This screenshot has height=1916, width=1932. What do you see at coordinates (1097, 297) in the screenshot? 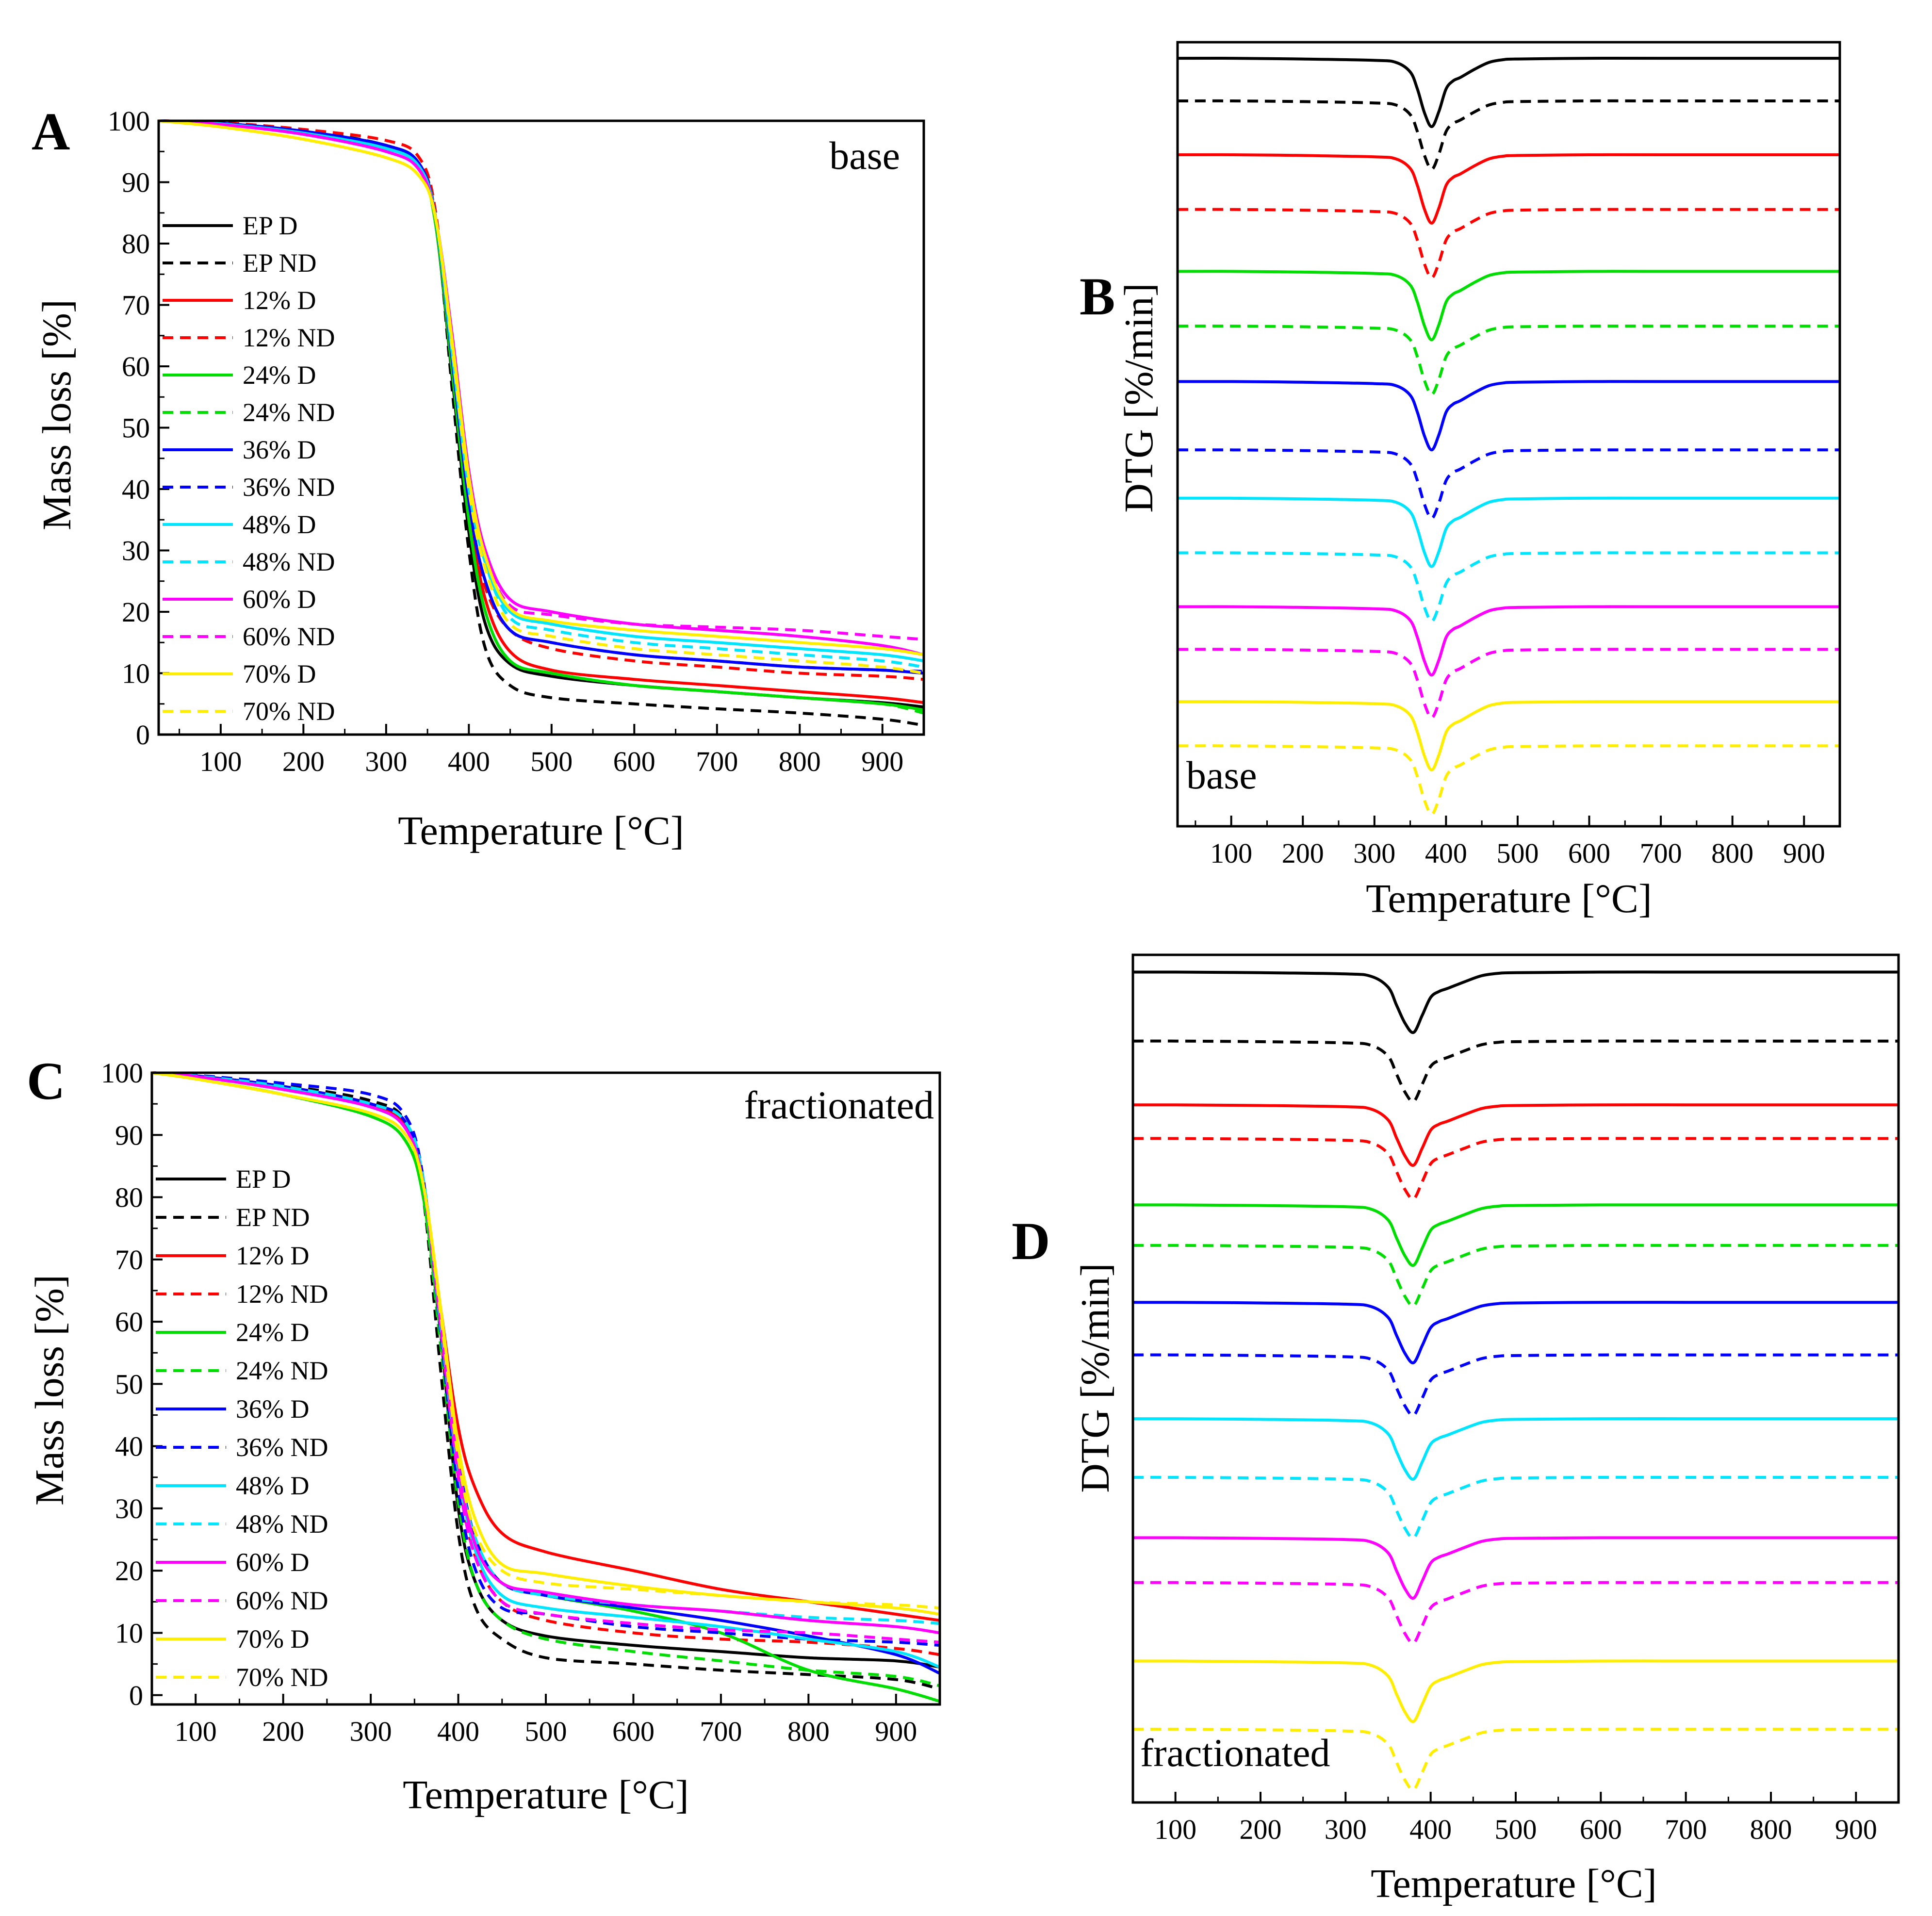
I see `panel-letter: B` at bounding box center [1097, 297].